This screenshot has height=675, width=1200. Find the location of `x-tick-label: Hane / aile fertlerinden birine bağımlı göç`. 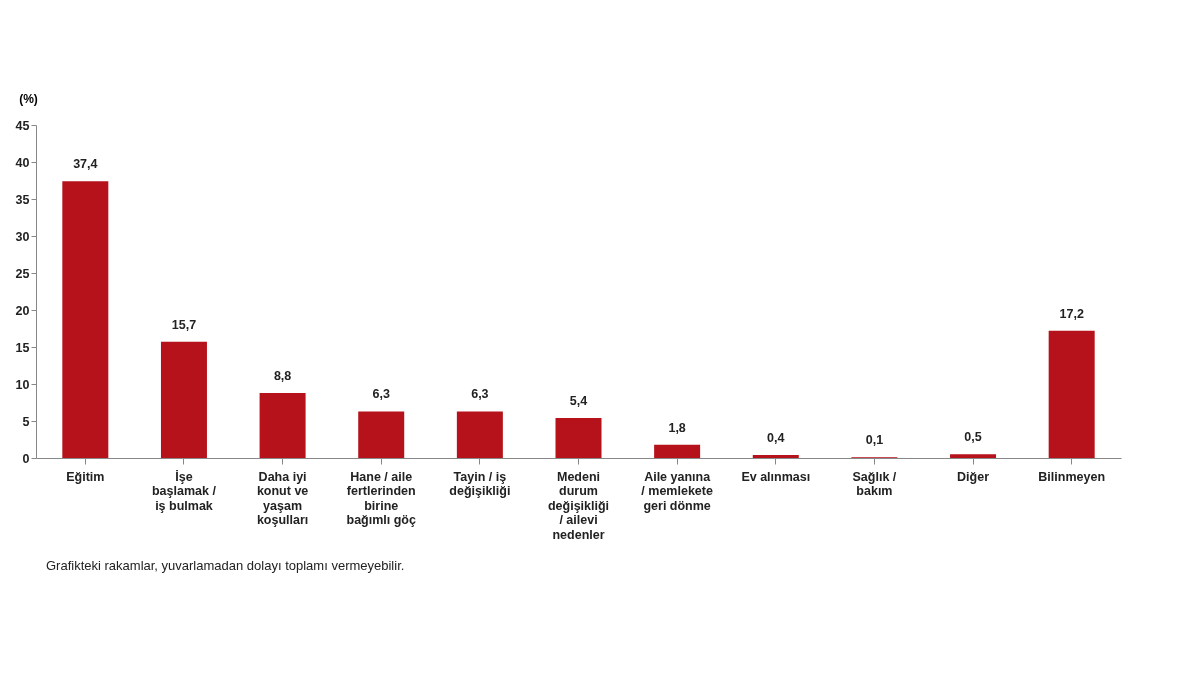

x-tick-label: Hane / aile fertlerinden birine bağımlı göç is located at coordinates (381, 498).